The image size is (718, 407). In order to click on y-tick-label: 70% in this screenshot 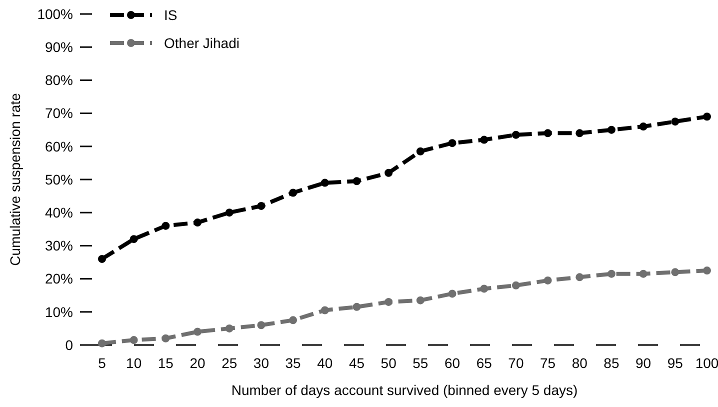, I will do `click(58, 113)`.